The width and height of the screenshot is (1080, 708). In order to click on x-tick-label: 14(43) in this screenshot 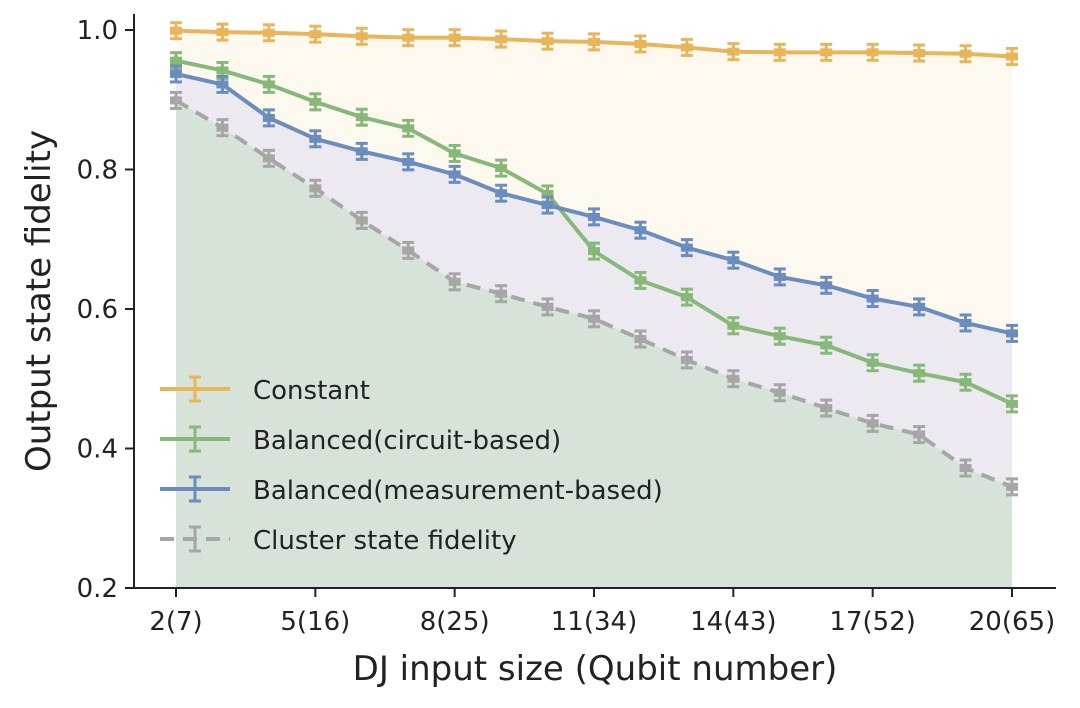, I will do `click(733, 622)`.